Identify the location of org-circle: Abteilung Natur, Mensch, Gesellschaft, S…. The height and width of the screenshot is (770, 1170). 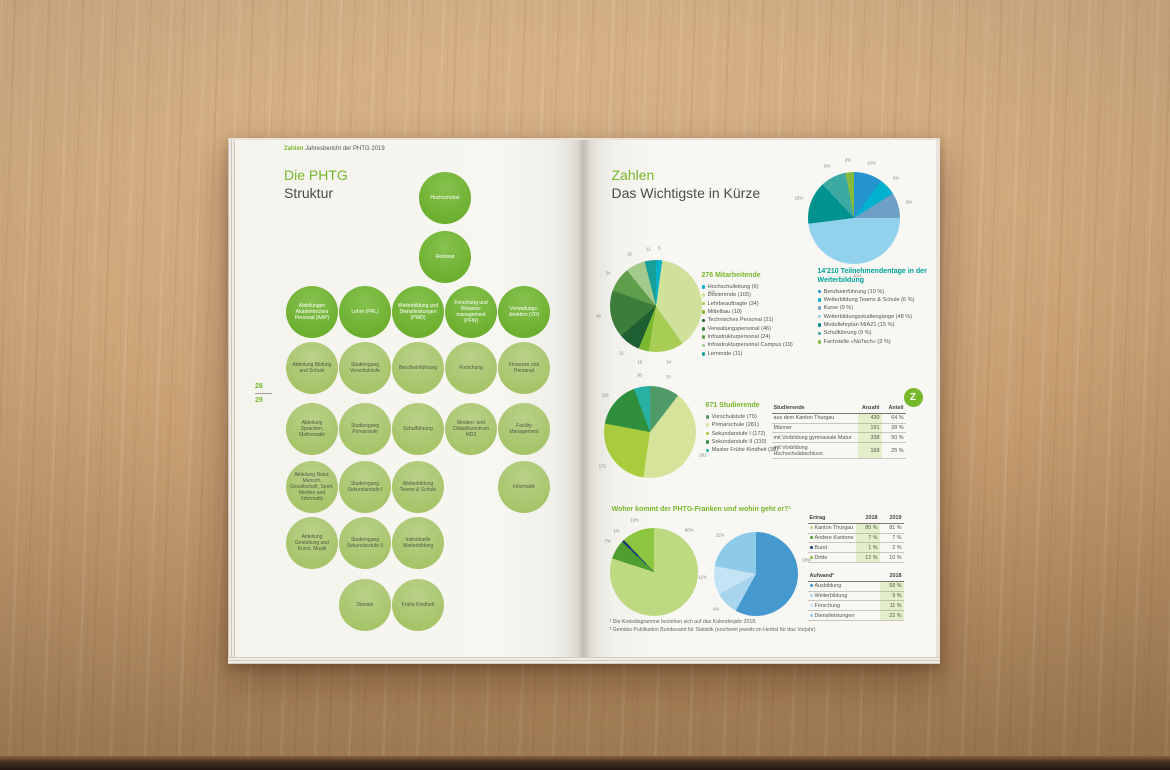
(312, 487).